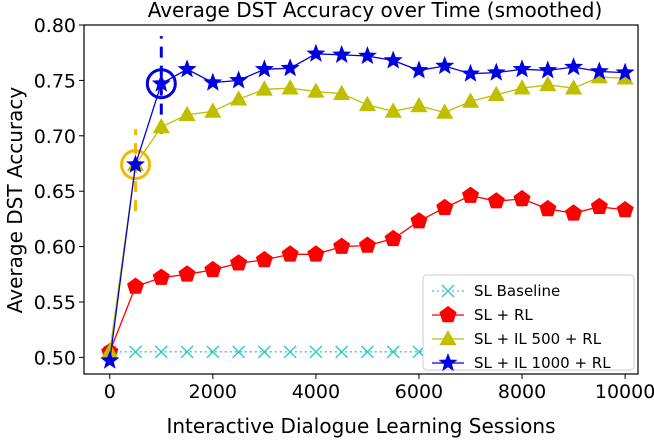 This screenshot has width=654, height=444. What do you see at coordinates (316, 392) in the screenshot?
I see `x-tick-label: 4000` at bounding box center [316, 392].